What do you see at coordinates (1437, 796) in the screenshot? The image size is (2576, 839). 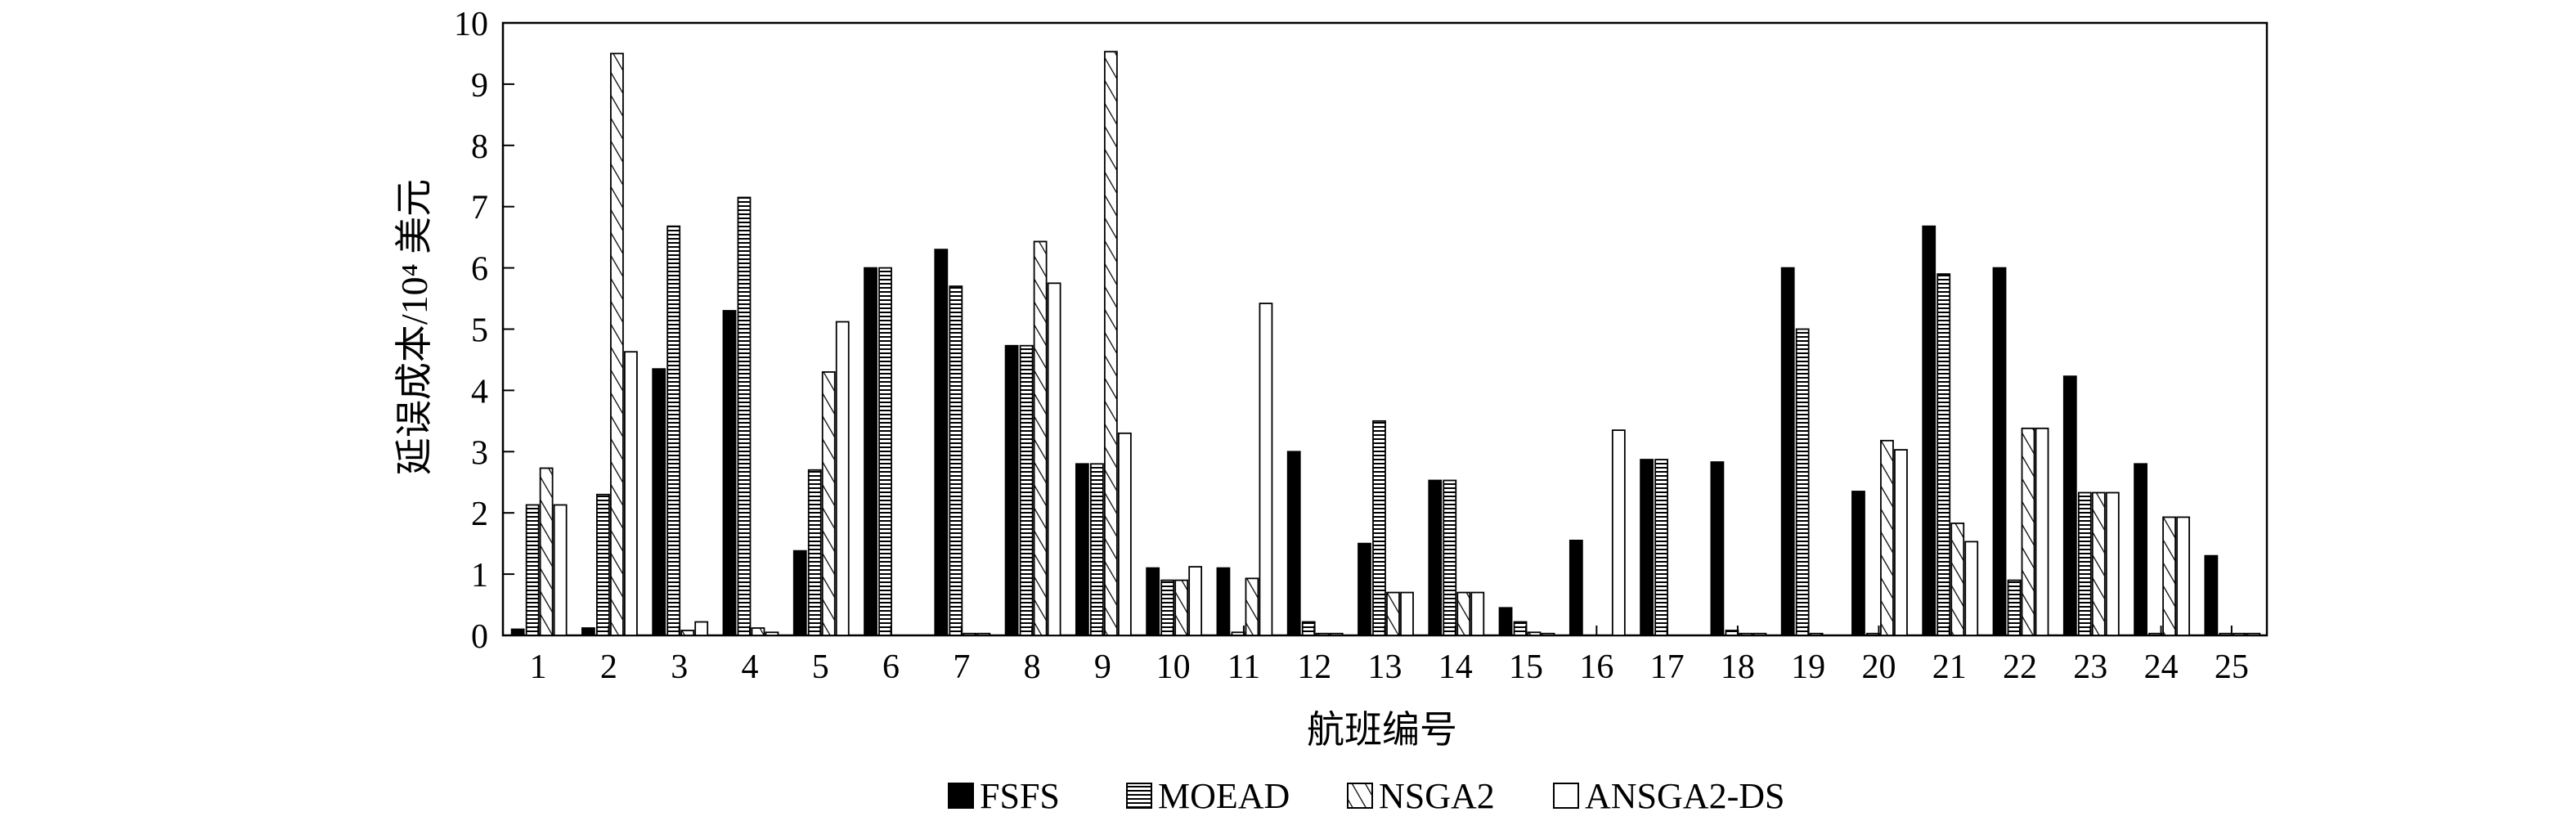 I see `legend-label-nsga2: NSGA2` at bounding box center [1437, 796].